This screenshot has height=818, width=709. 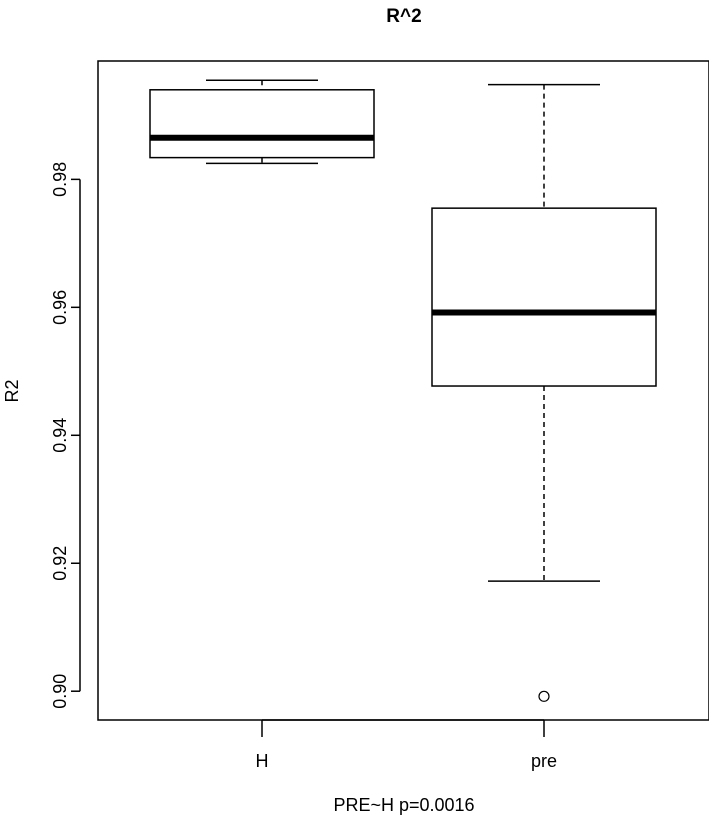 I want to click on box-h, so click(x=262, y=122).